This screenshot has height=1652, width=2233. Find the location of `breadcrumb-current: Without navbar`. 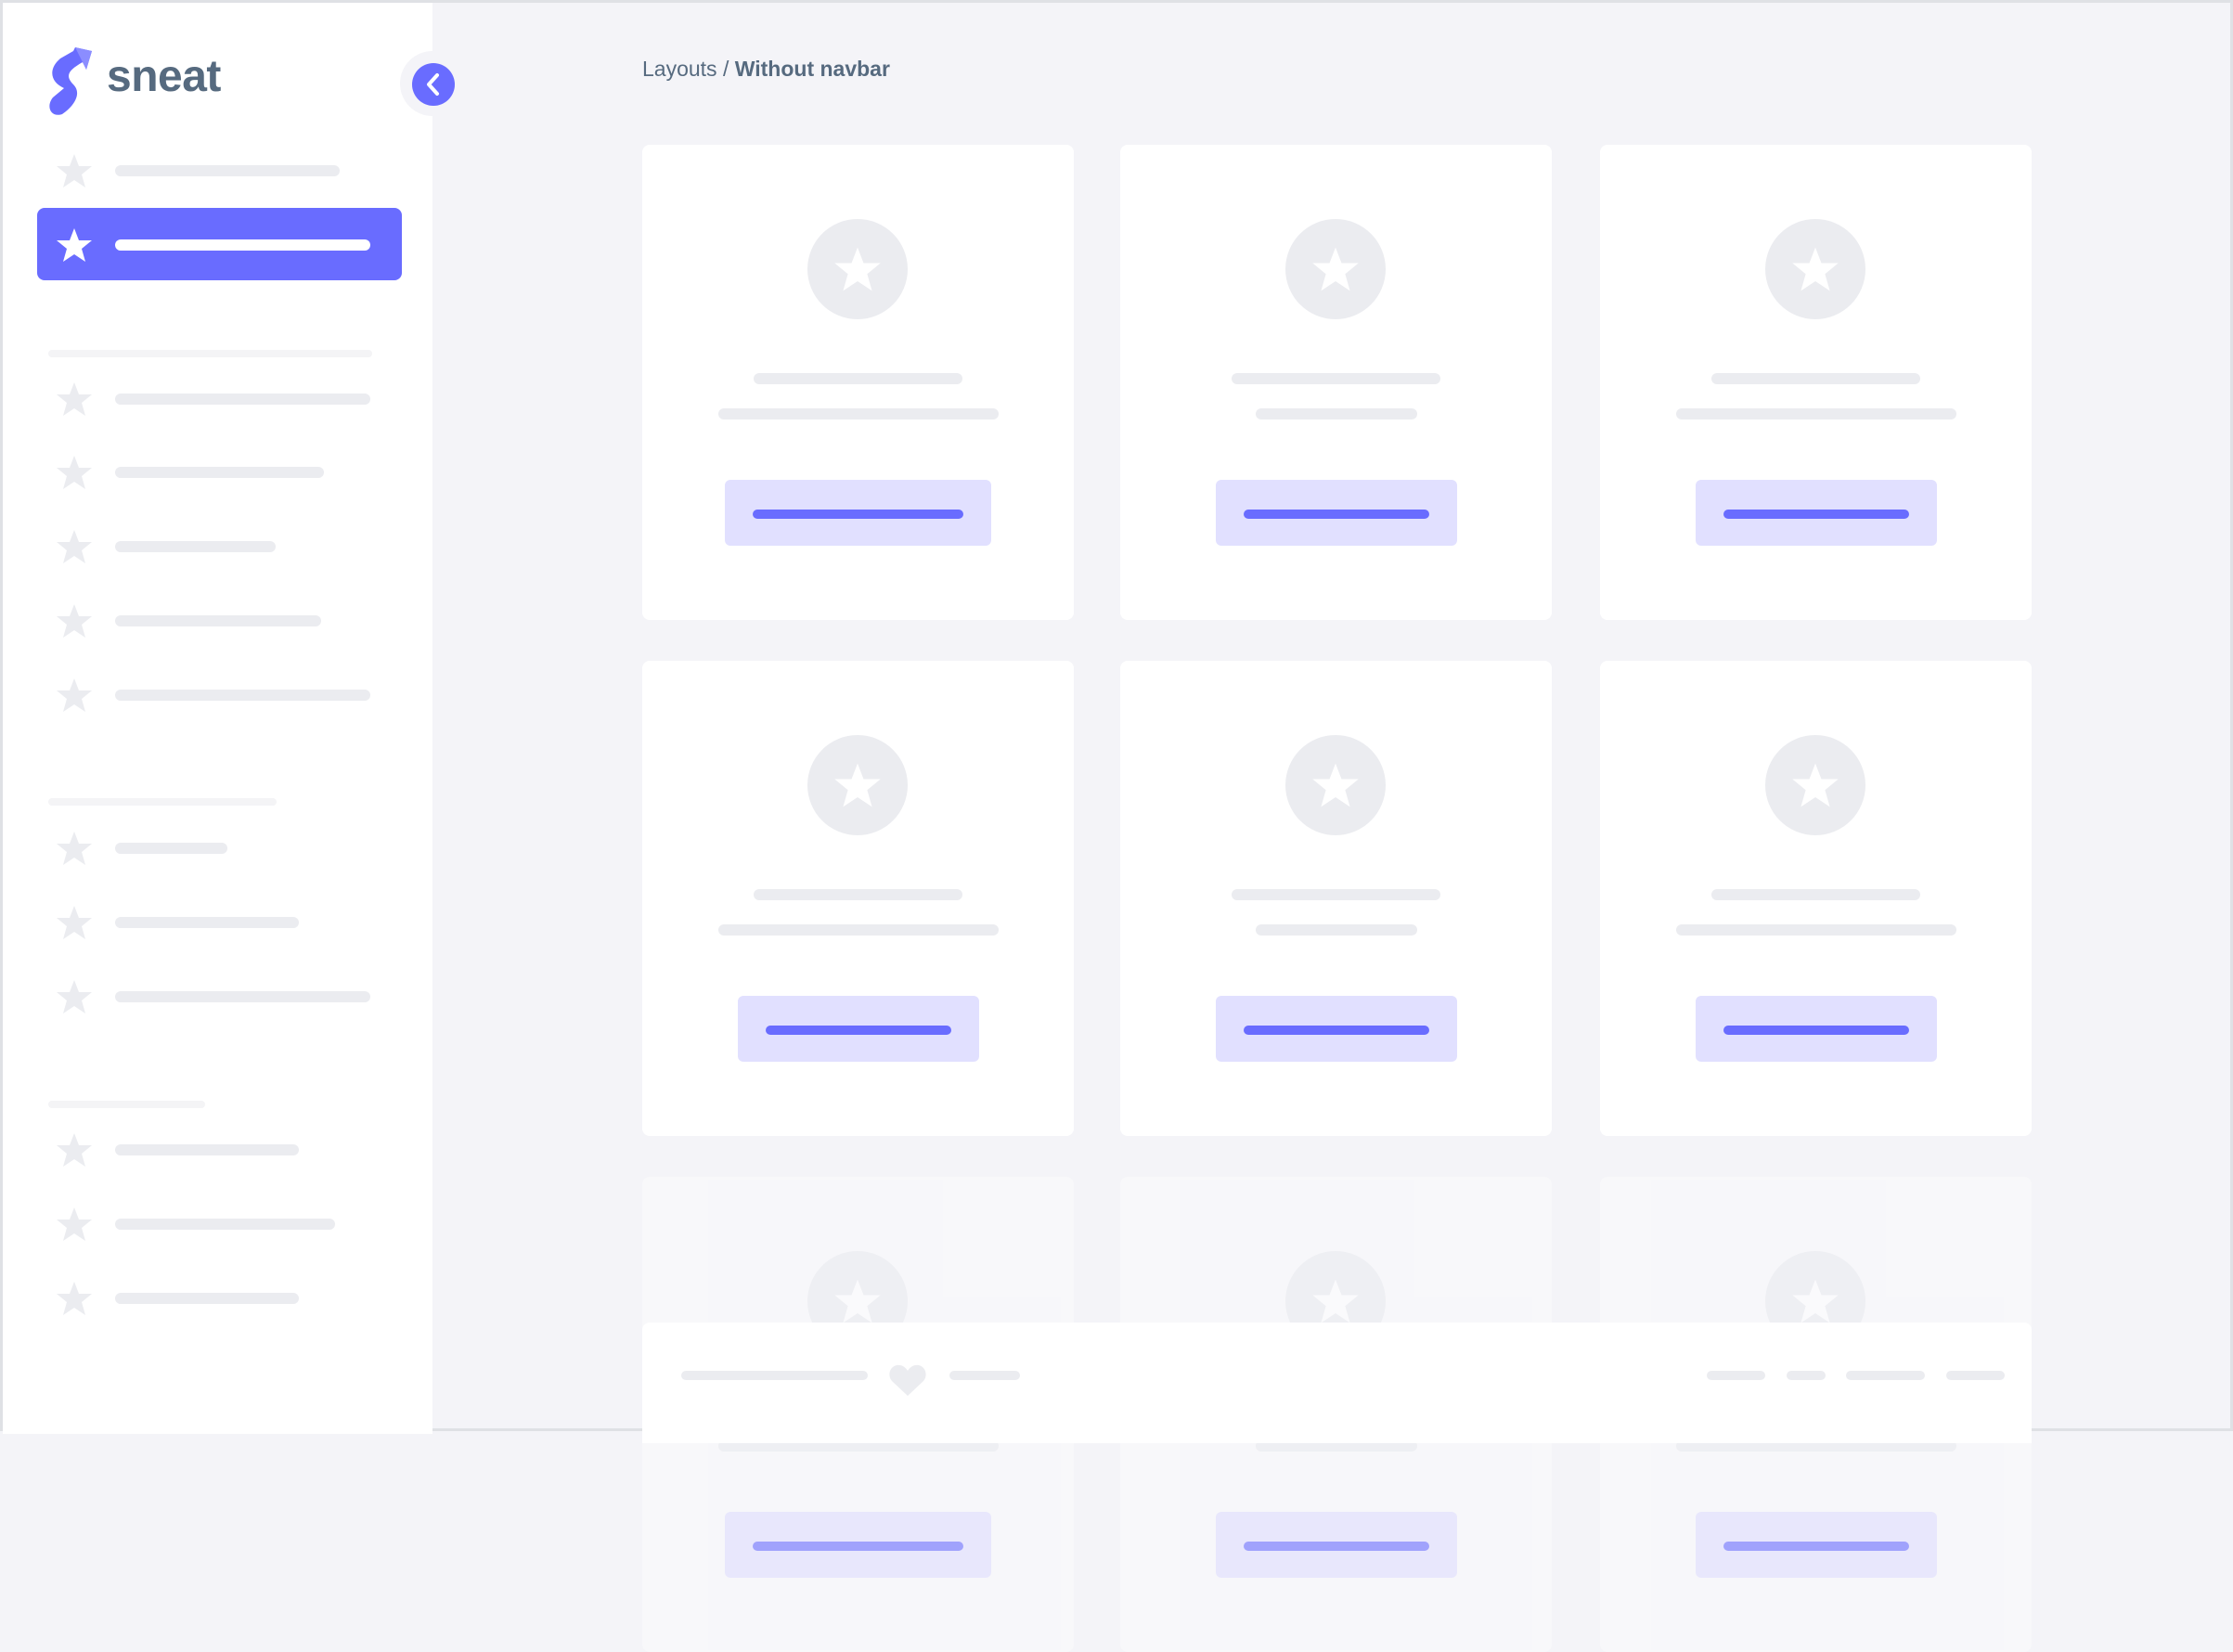

breadcrumb-current: Without navbar is located at coordinates (812, 69).